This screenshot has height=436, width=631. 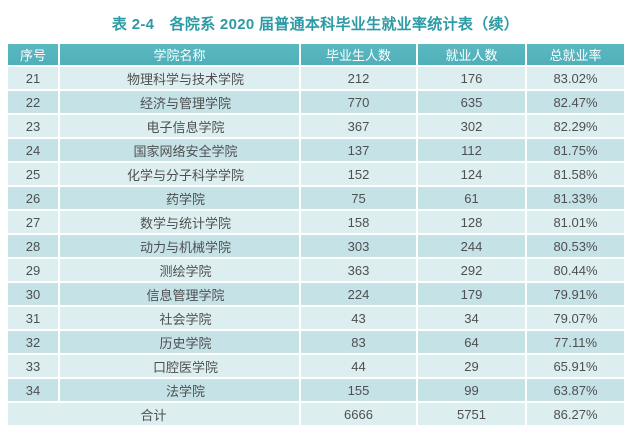 What do you see at coordinates (33, 366) in the screenshot?
I see `row-number-cell: 33` at bounding box center [33, 366].